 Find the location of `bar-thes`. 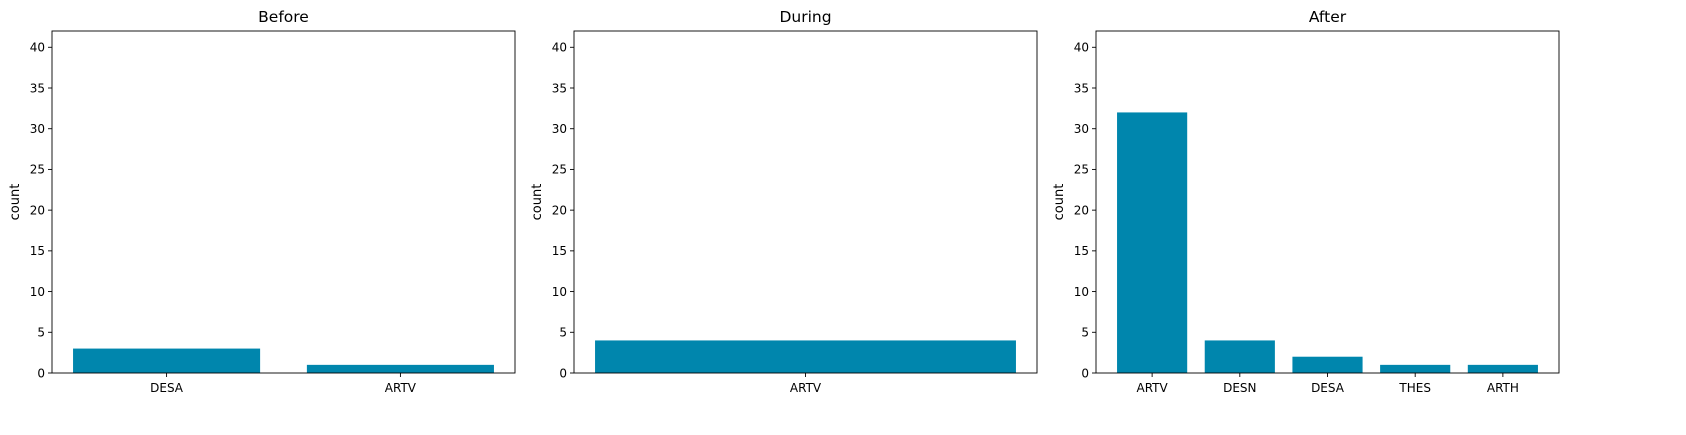

bar-thes is located at coordinates (1415, 368).